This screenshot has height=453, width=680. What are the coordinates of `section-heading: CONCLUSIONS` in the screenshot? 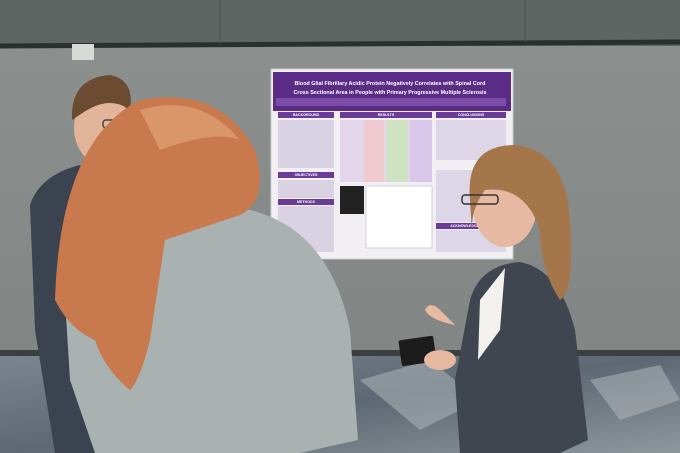 It's located at (471, 115).